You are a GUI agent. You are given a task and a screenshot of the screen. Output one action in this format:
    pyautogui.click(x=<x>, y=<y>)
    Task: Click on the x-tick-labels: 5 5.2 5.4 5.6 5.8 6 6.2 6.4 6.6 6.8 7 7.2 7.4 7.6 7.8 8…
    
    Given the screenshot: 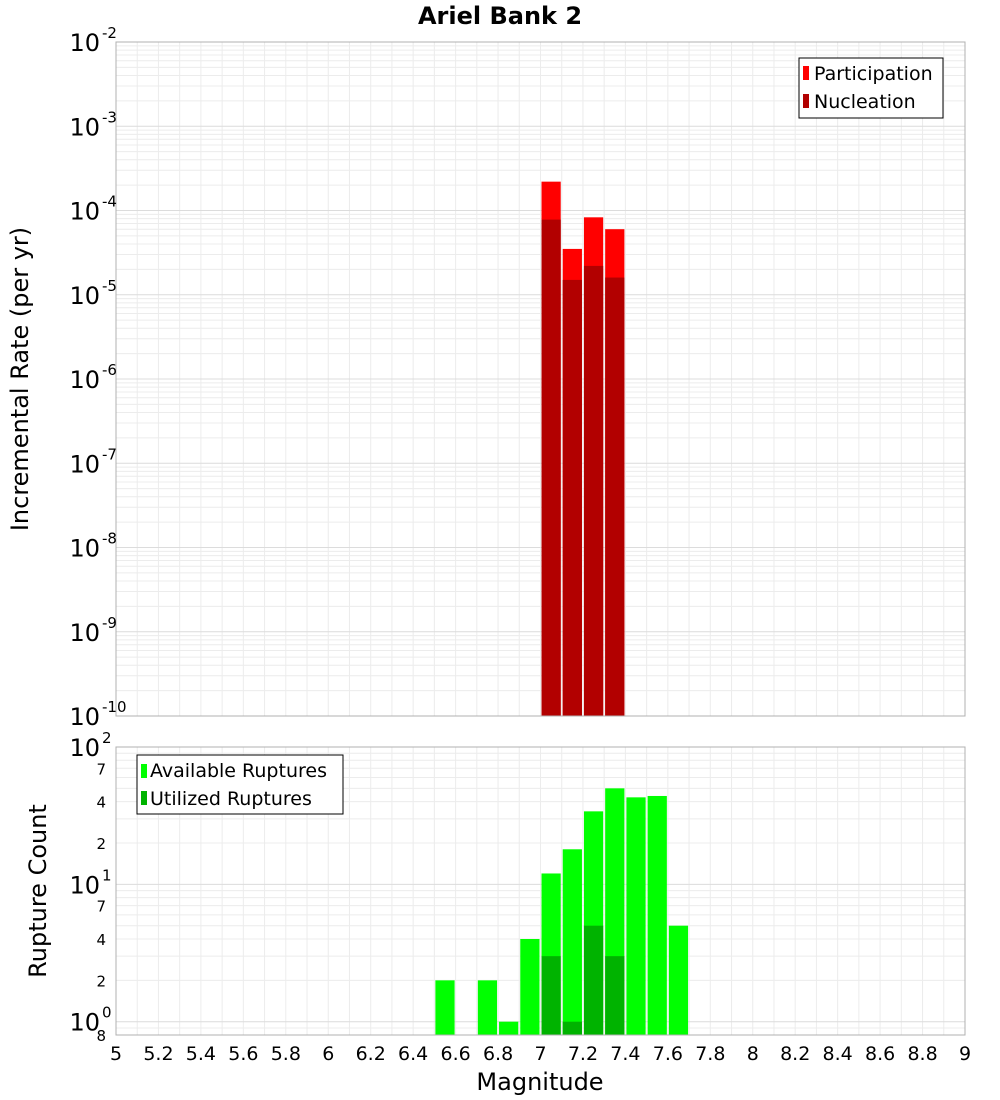 What is the action you would take?
    pyautogui.click(x=540, y=1054)
    